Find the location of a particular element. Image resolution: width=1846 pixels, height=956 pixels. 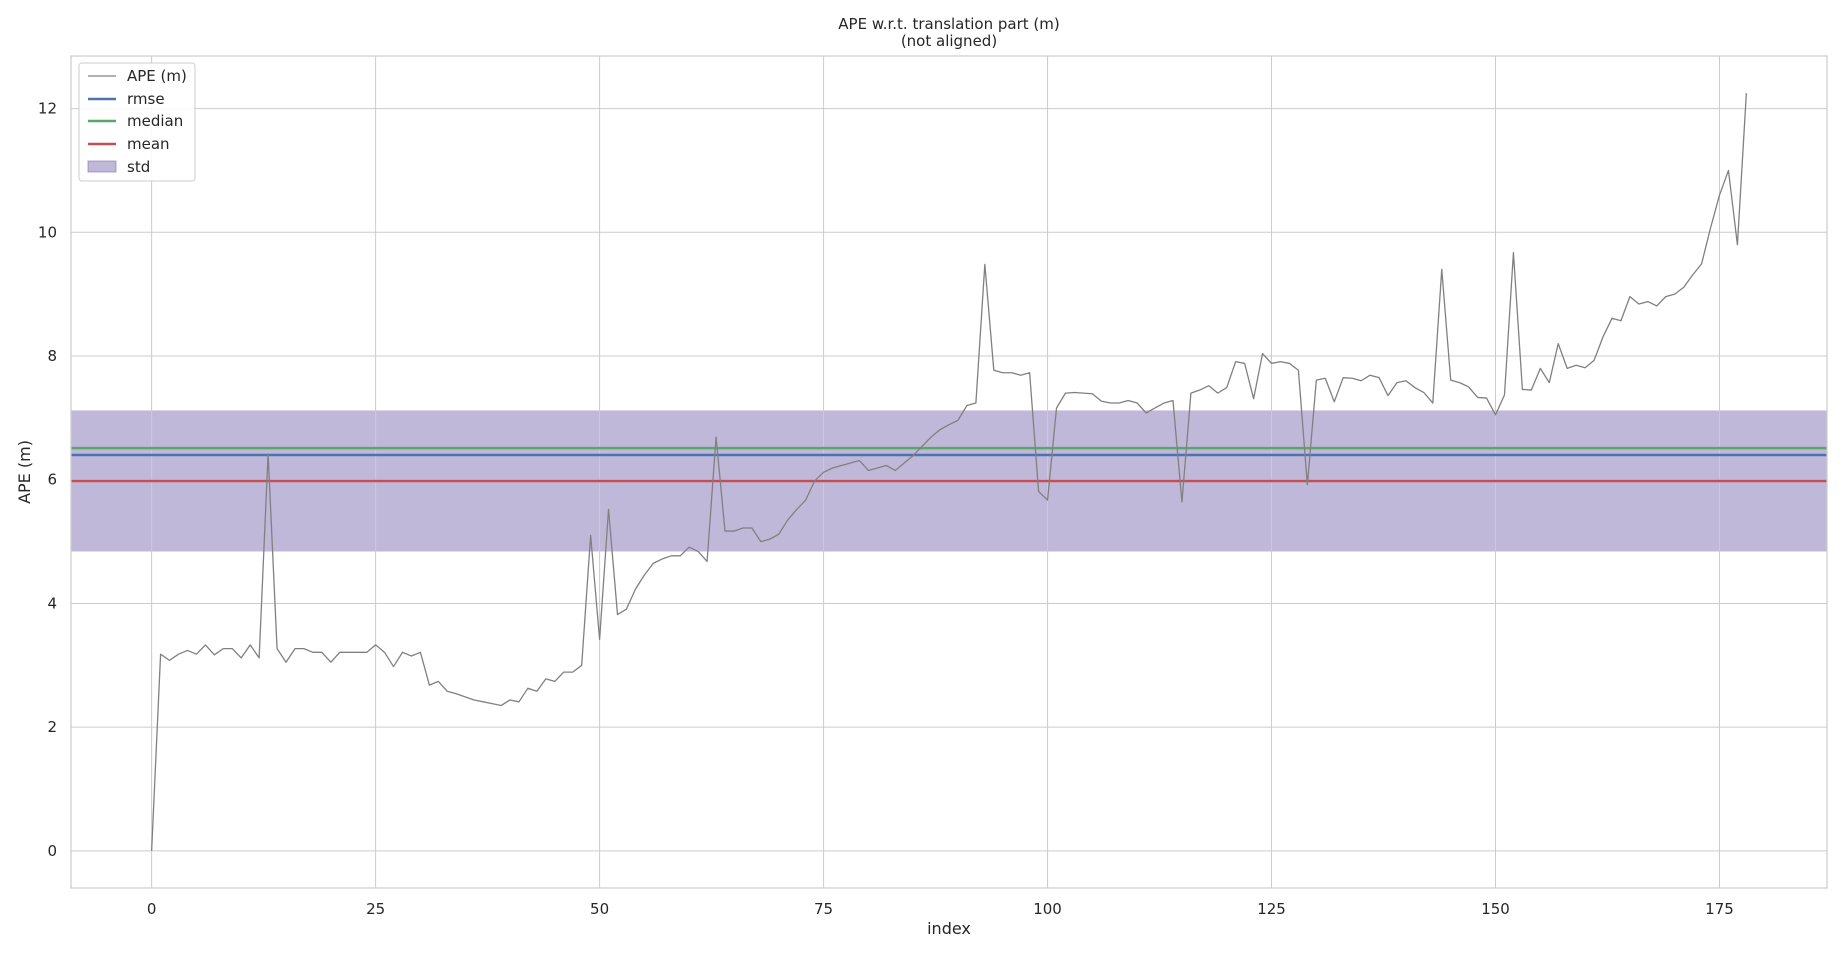

y-tick-label: 2 is located at coordinates (52, 727).